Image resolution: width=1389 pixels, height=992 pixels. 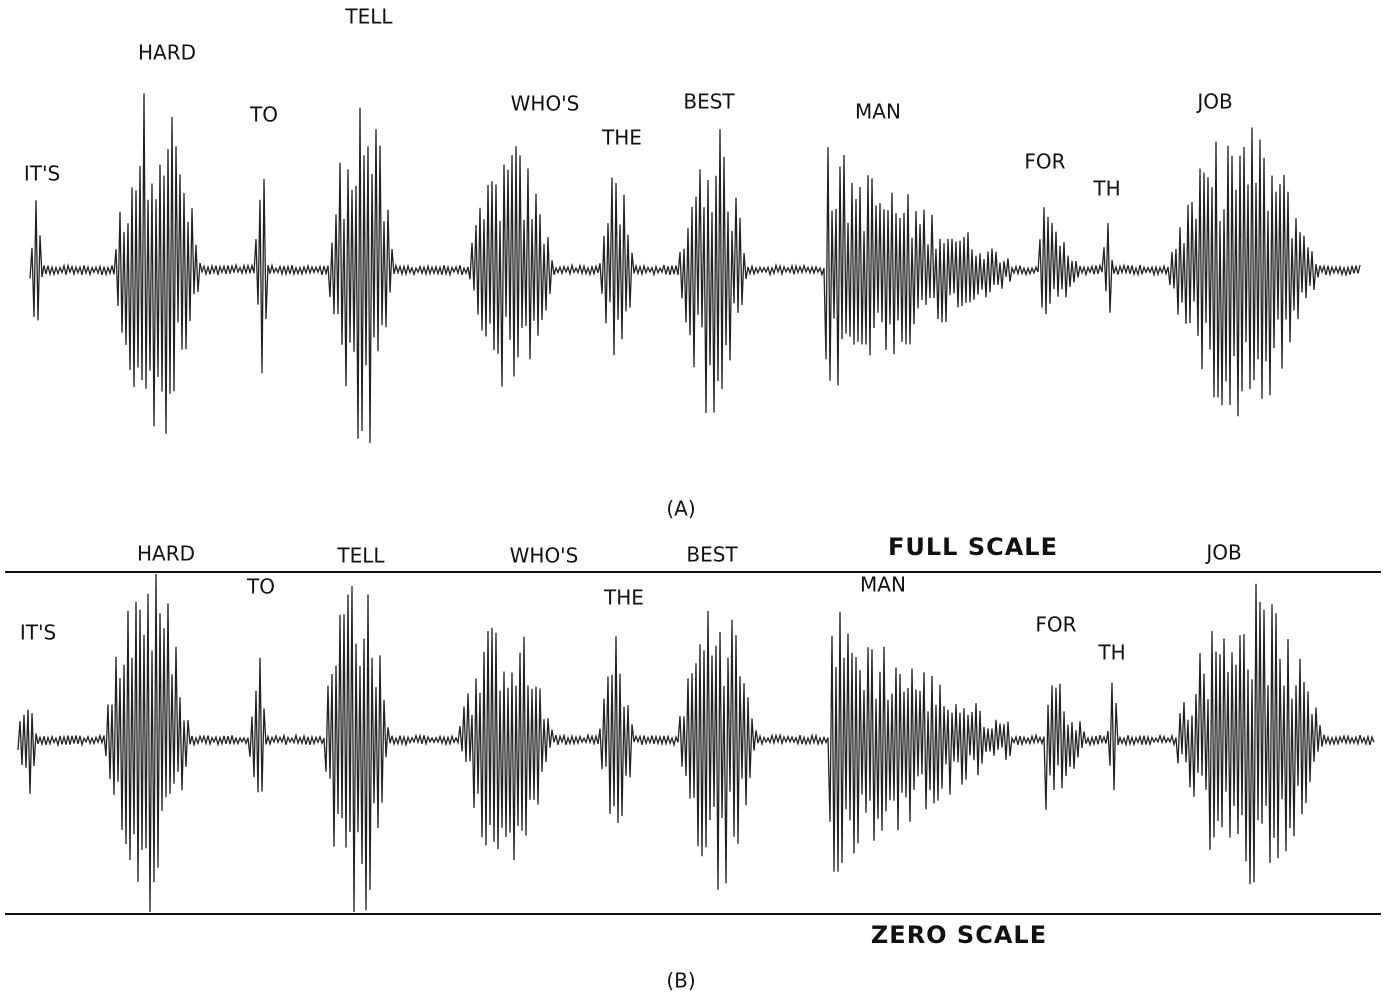 What do you see at coordinates (680, 980) in the screenshot?
I see `caption: (B)` at bounding box center [680, 980].